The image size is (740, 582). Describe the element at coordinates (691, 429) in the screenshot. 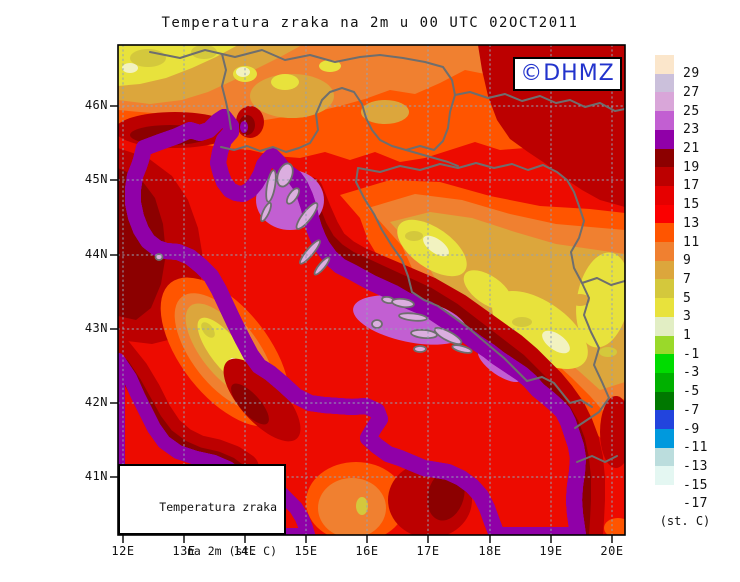

I see `legend-level--9: -9` at that location.